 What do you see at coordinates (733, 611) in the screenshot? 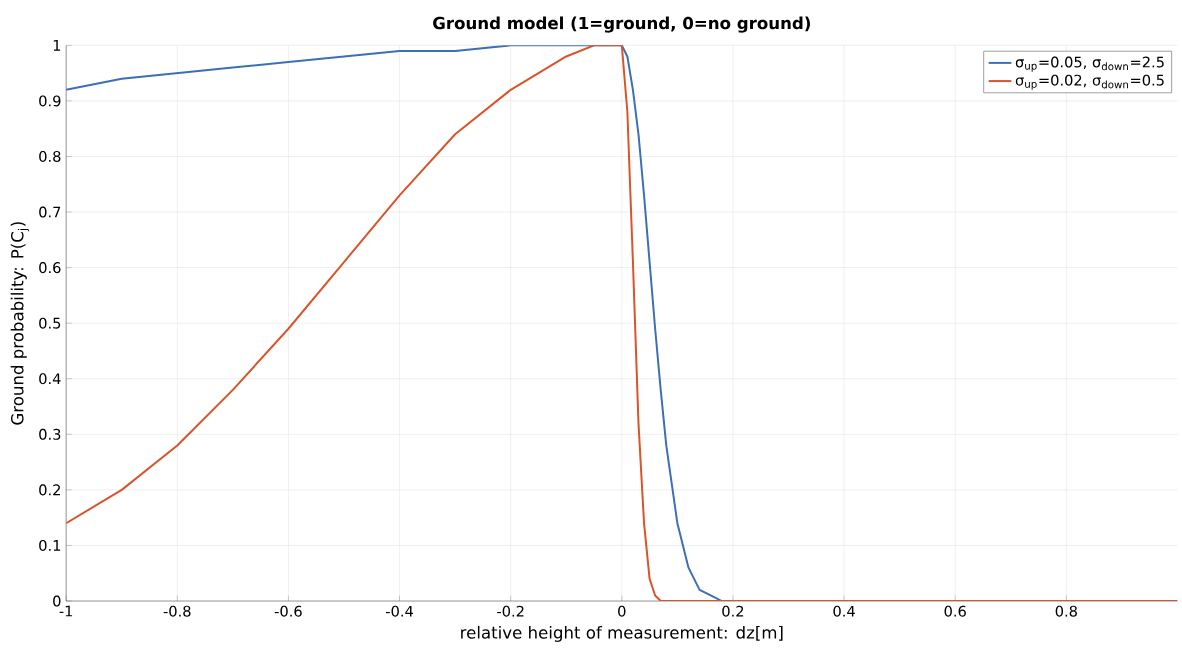
I see `x-tick-label: 0.2` at bounding box center [733, 611].